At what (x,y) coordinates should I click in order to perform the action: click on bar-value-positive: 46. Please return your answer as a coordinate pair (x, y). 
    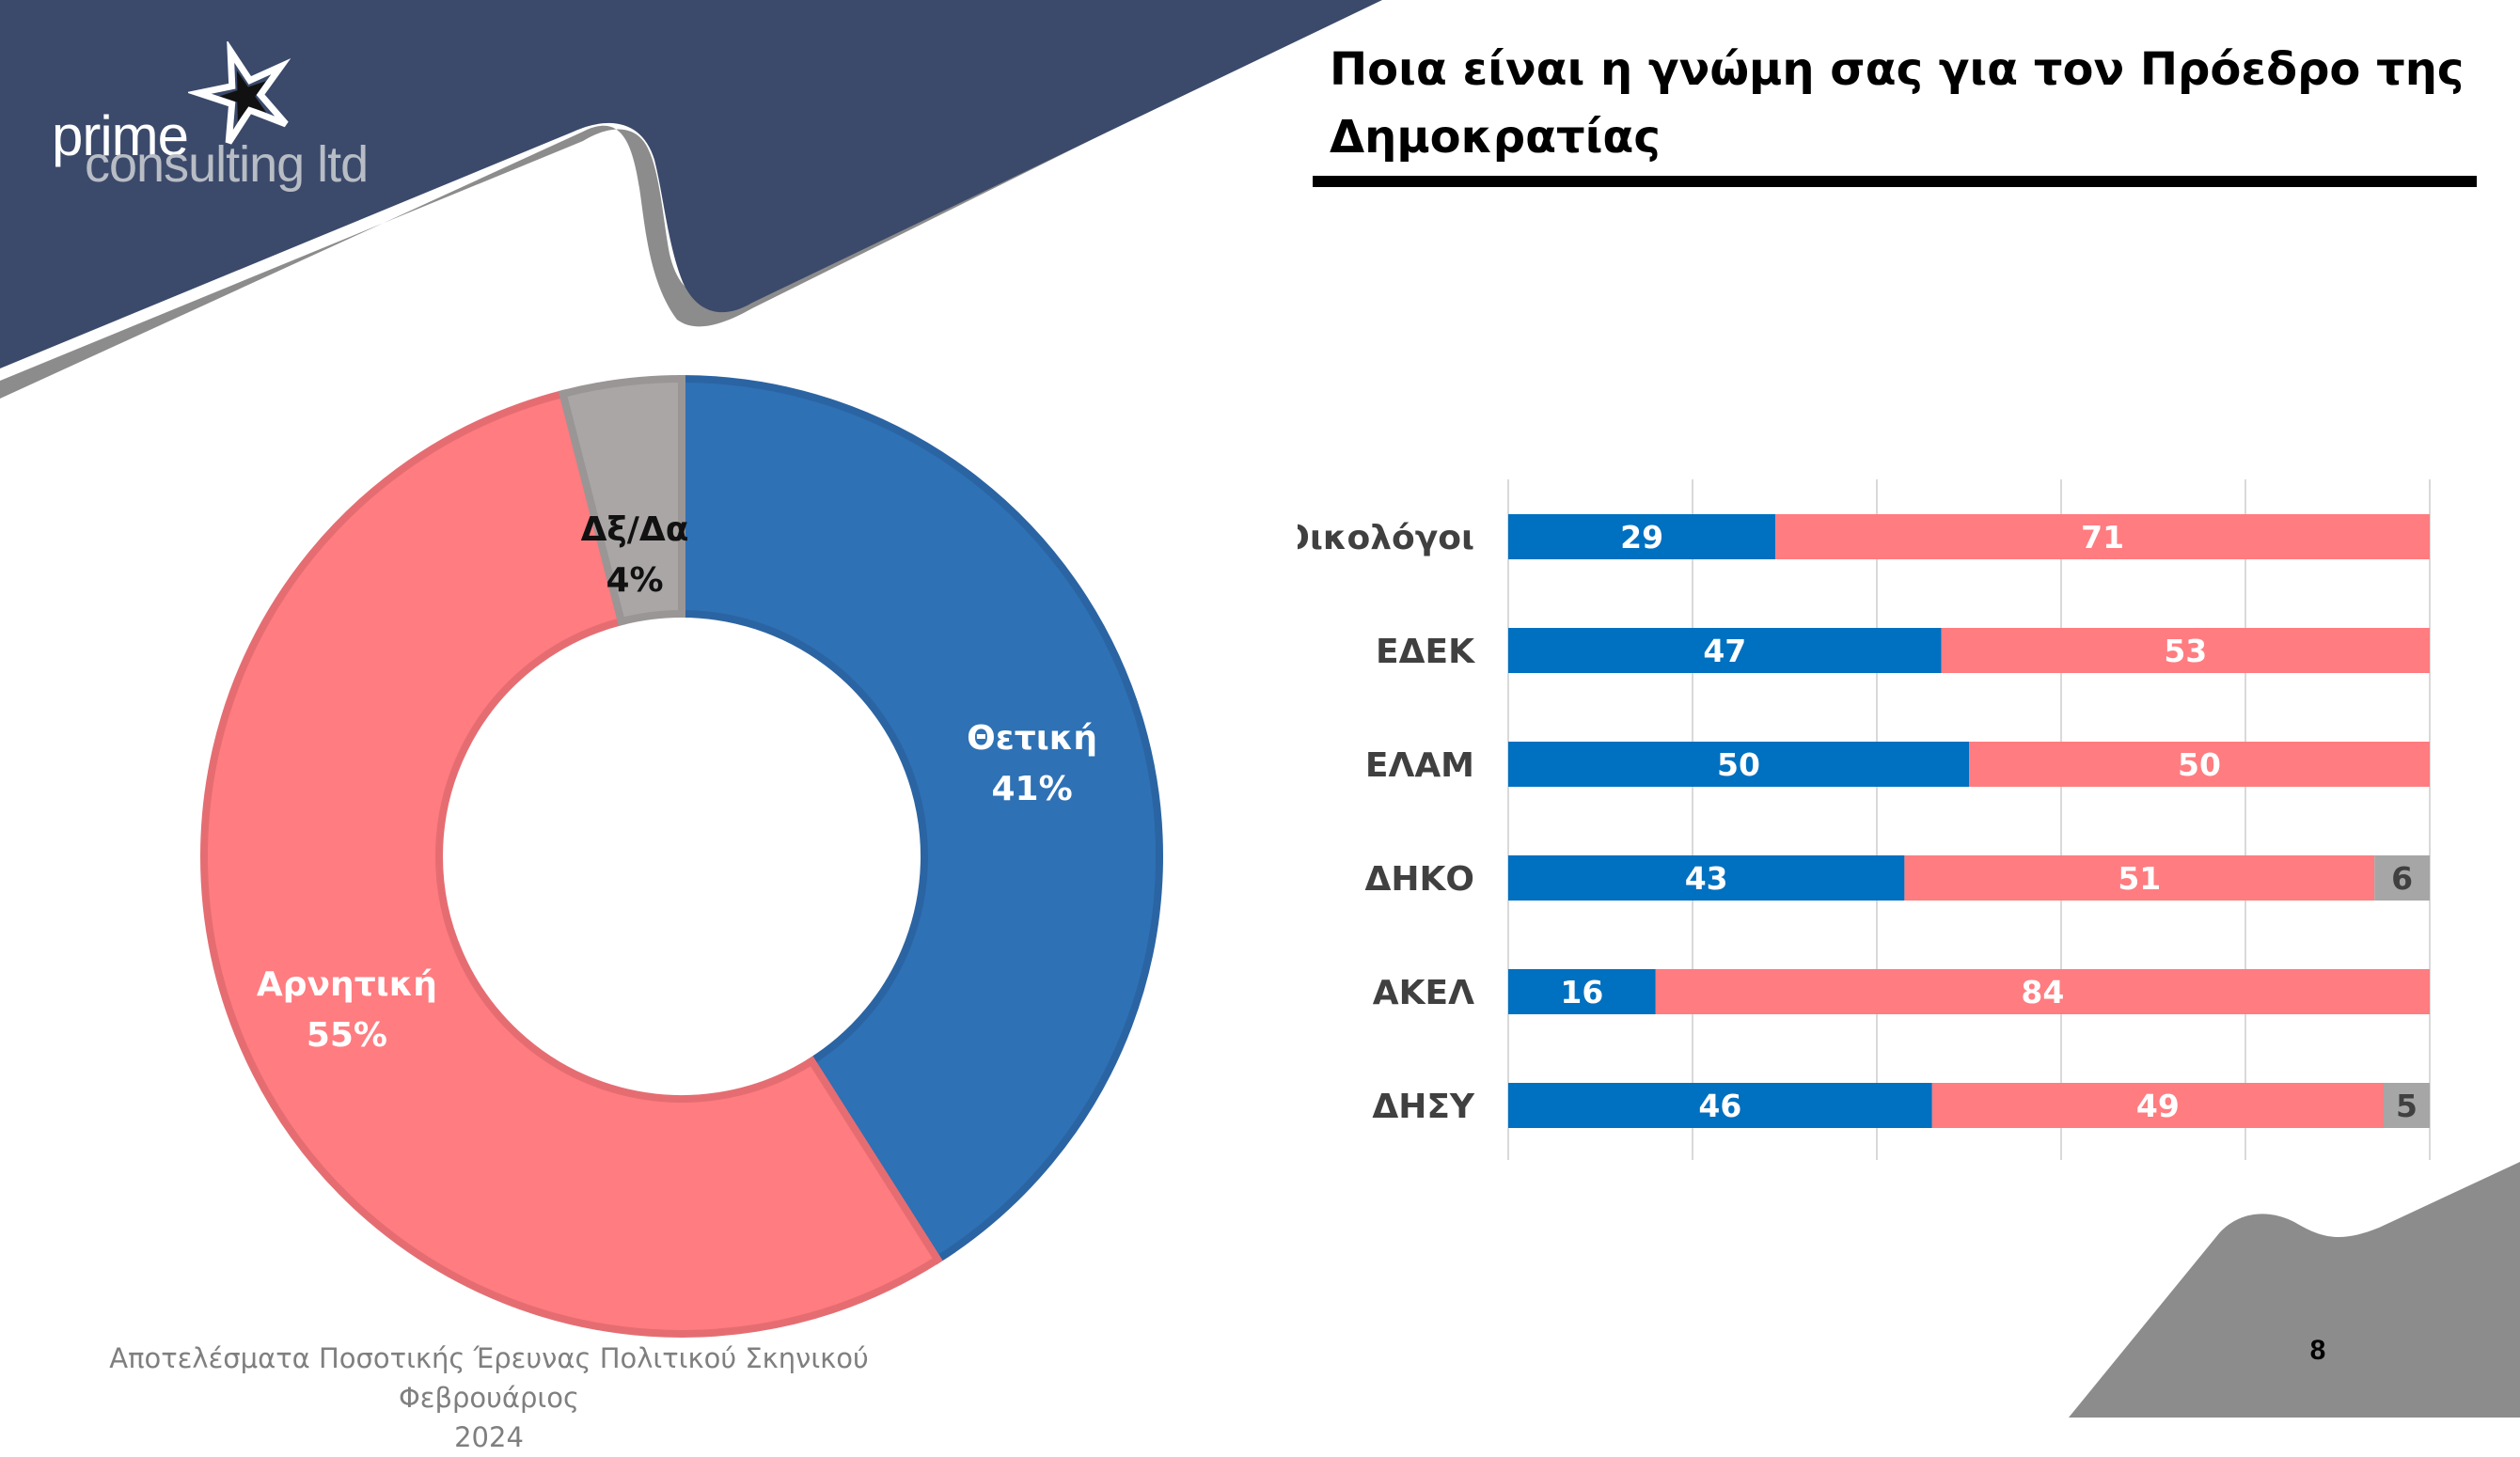
    Looking at the image, I should click on (1719, 1106).